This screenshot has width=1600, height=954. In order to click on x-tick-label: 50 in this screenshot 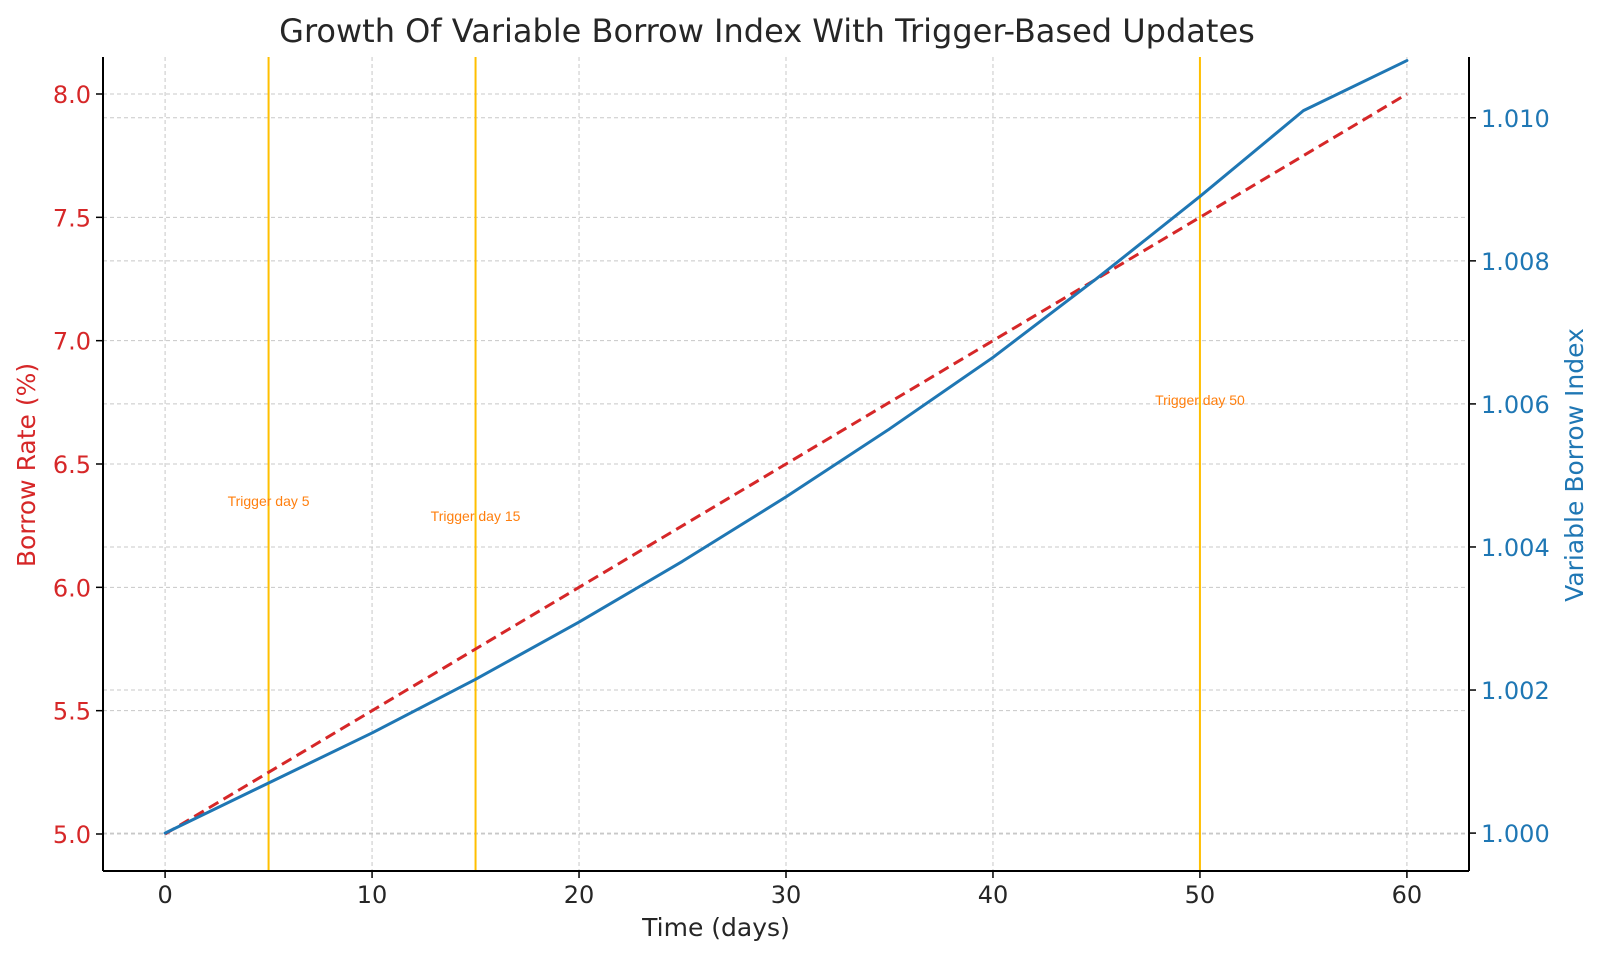, I will do `click(1200, 895)`.